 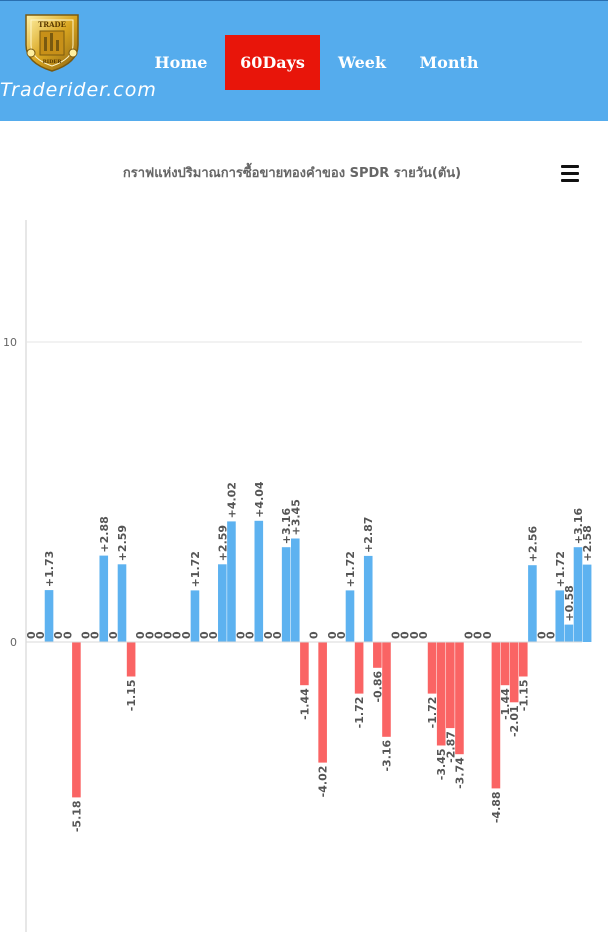 I want to click on nav-60days: 60Days, so click(x=272, y=62).